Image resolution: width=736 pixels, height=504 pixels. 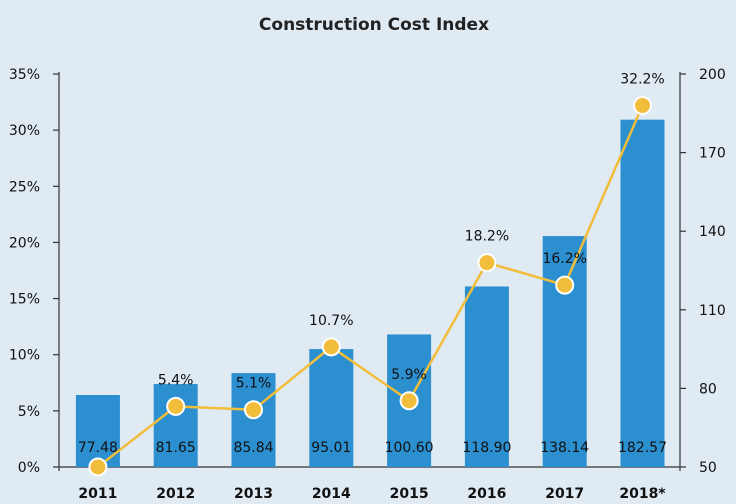 What do you see at coordinates (97, 494) in the screenshot?
I see `x-tick-label: 2011` at bounding box center [97, 494].